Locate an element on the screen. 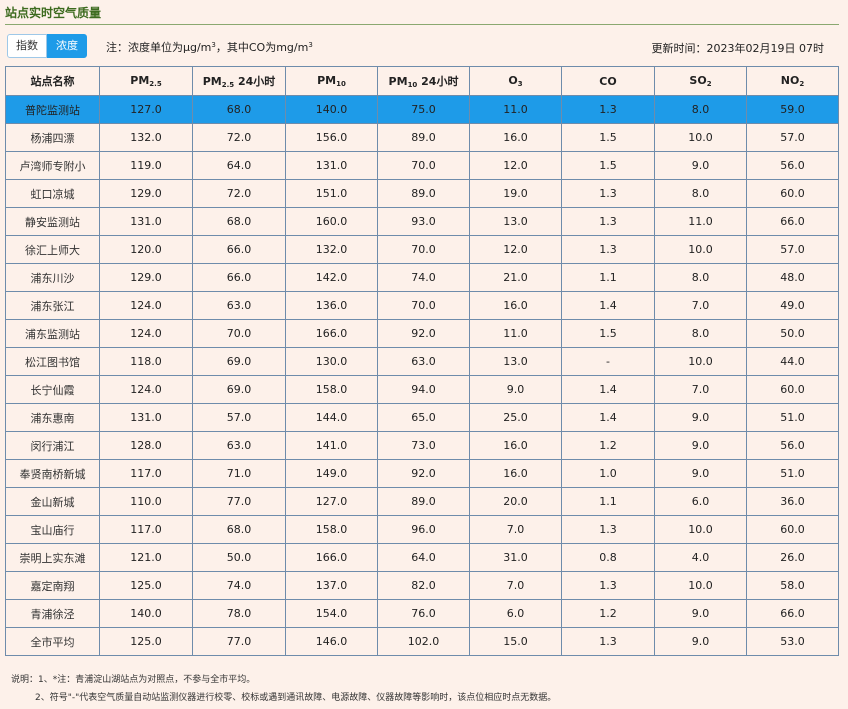 This screenshot has width=848, height=709. concentration-toggle-button: 浓度 is located at coordinates (67, 46).